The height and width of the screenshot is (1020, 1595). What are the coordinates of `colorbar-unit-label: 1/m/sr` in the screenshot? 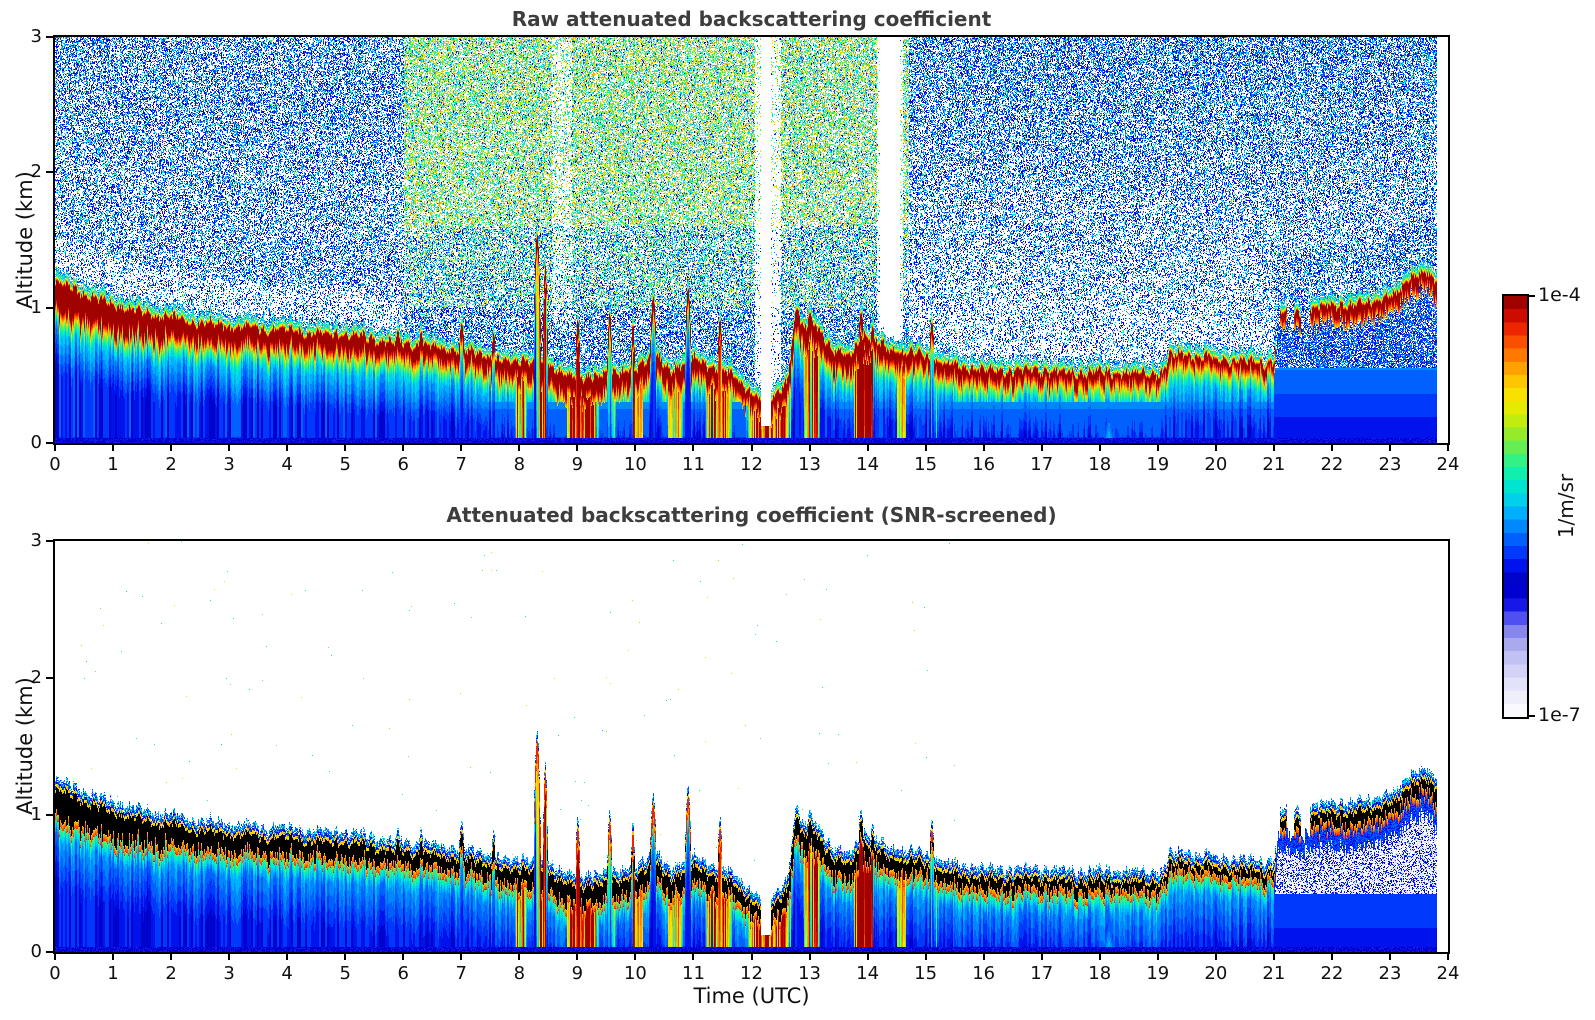 It's located at (1566, 506).